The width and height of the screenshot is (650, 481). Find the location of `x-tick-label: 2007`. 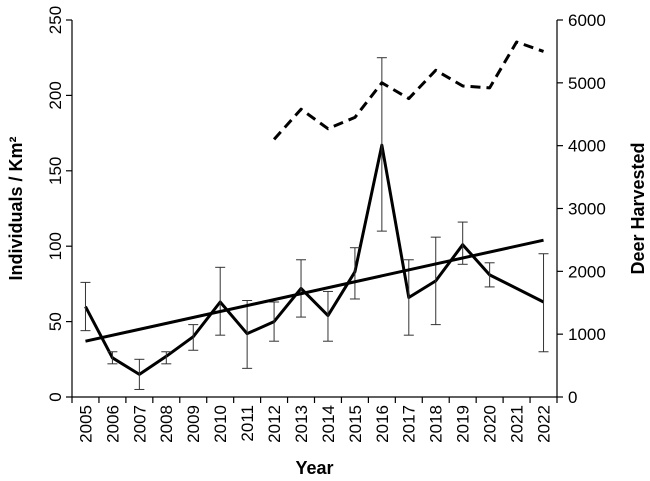

x-tick-label: 2007 is located at coordinates (139, 424).